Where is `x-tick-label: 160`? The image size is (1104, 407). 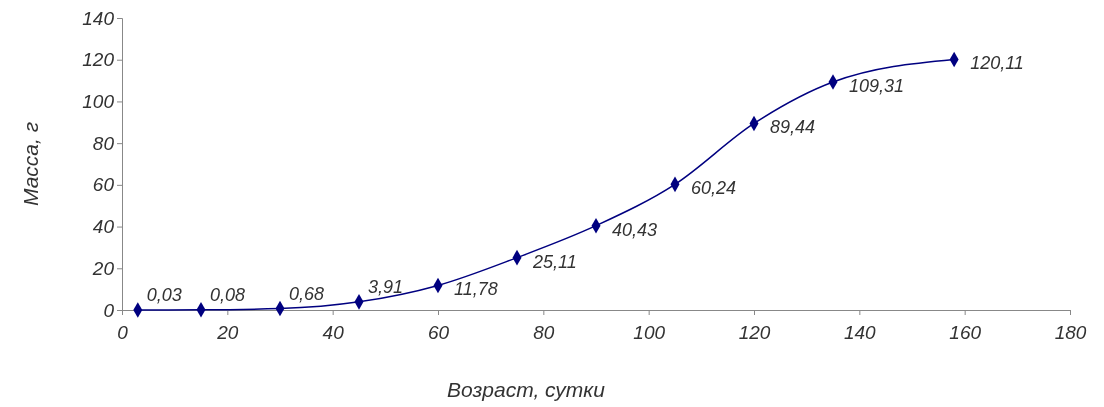 x-tick-label: 160 is located at coordinates (965, 332).